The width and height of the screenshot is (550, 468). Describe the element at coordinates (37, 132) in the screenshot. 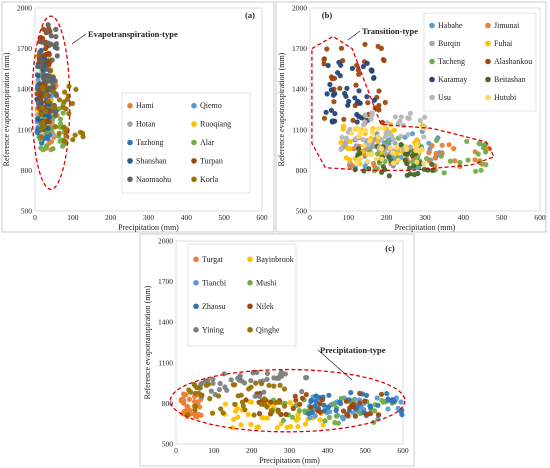

I see `point-tazhong` at that location.